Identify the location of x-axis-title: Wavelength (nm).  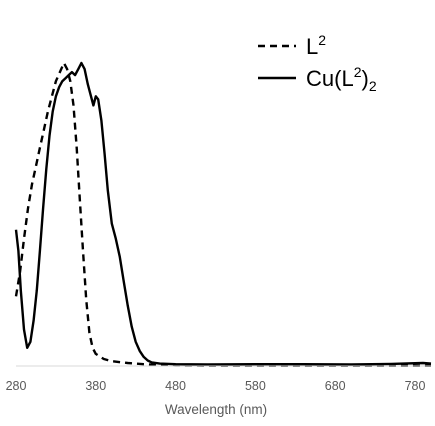
(216, 409).